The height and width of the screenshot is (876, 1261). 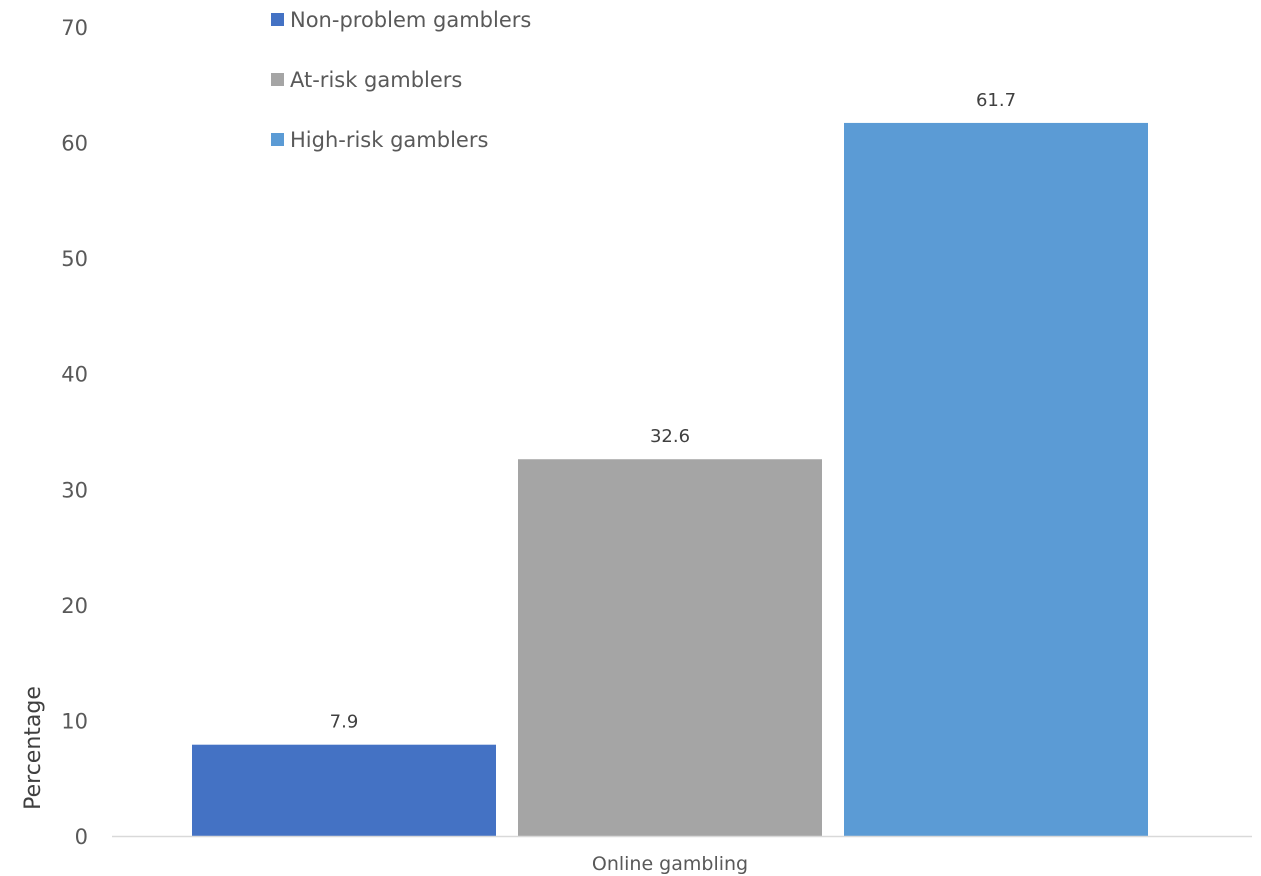 I want to click on data-label: 61.7, so click(x=996, y=100).